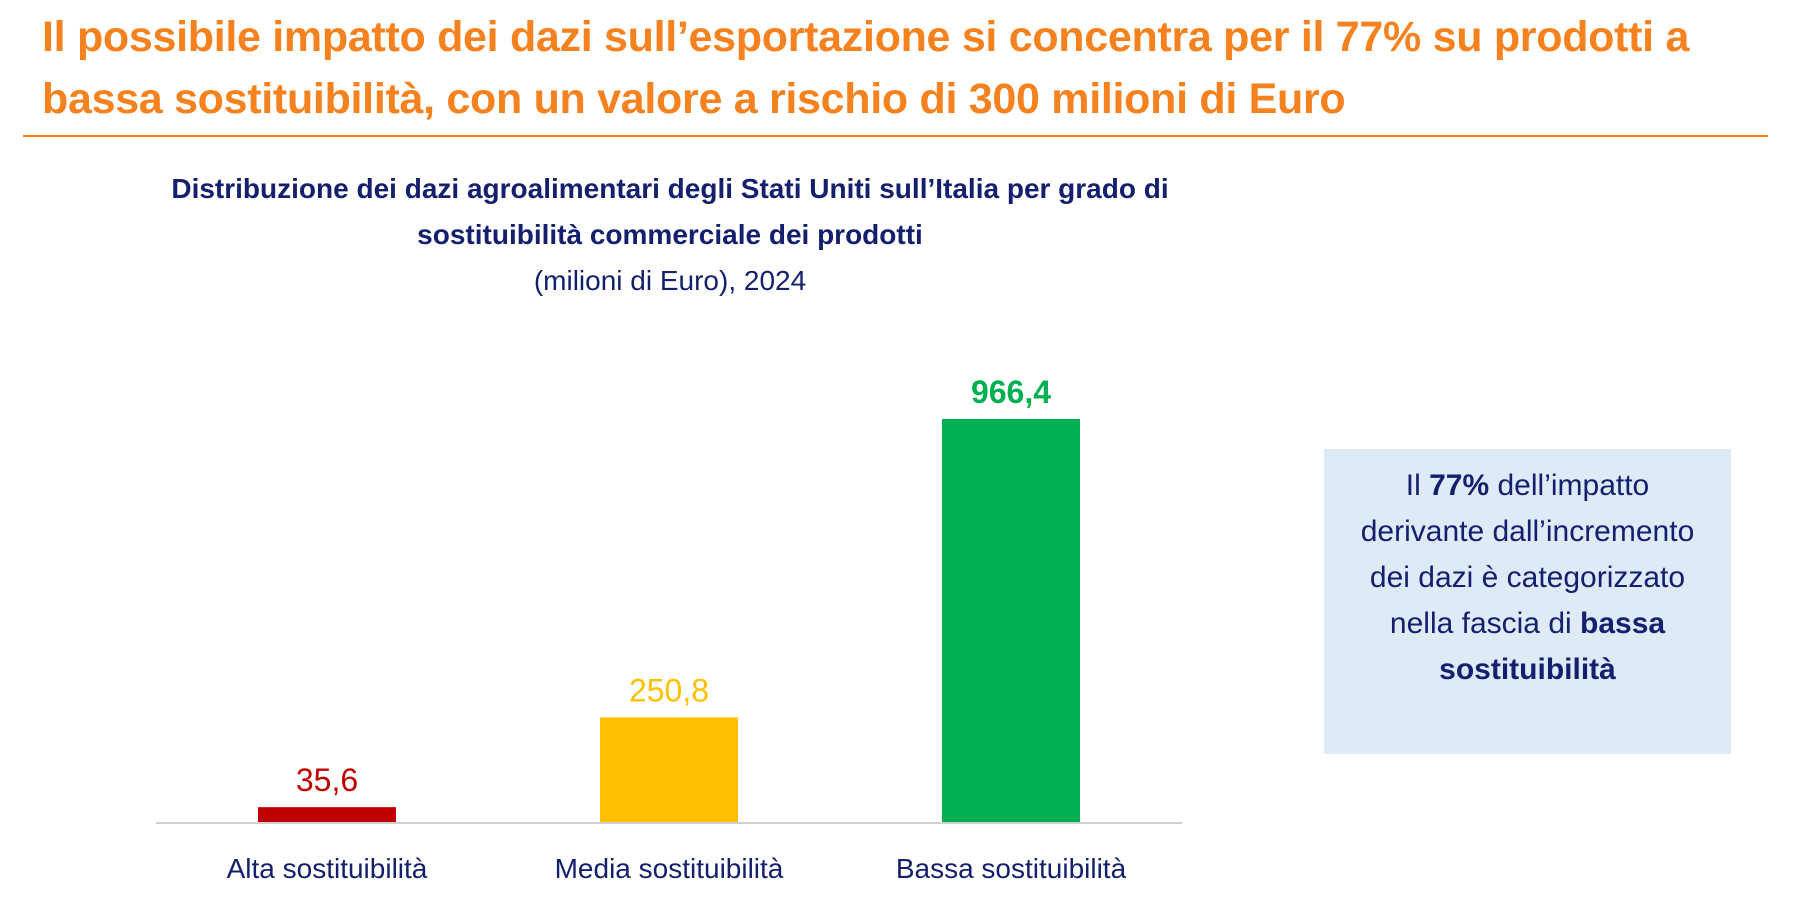  What do you see at coordinates (327, 780) in the screenshot?
I see `data-label: 35,6` at bounding box center [327, 780].